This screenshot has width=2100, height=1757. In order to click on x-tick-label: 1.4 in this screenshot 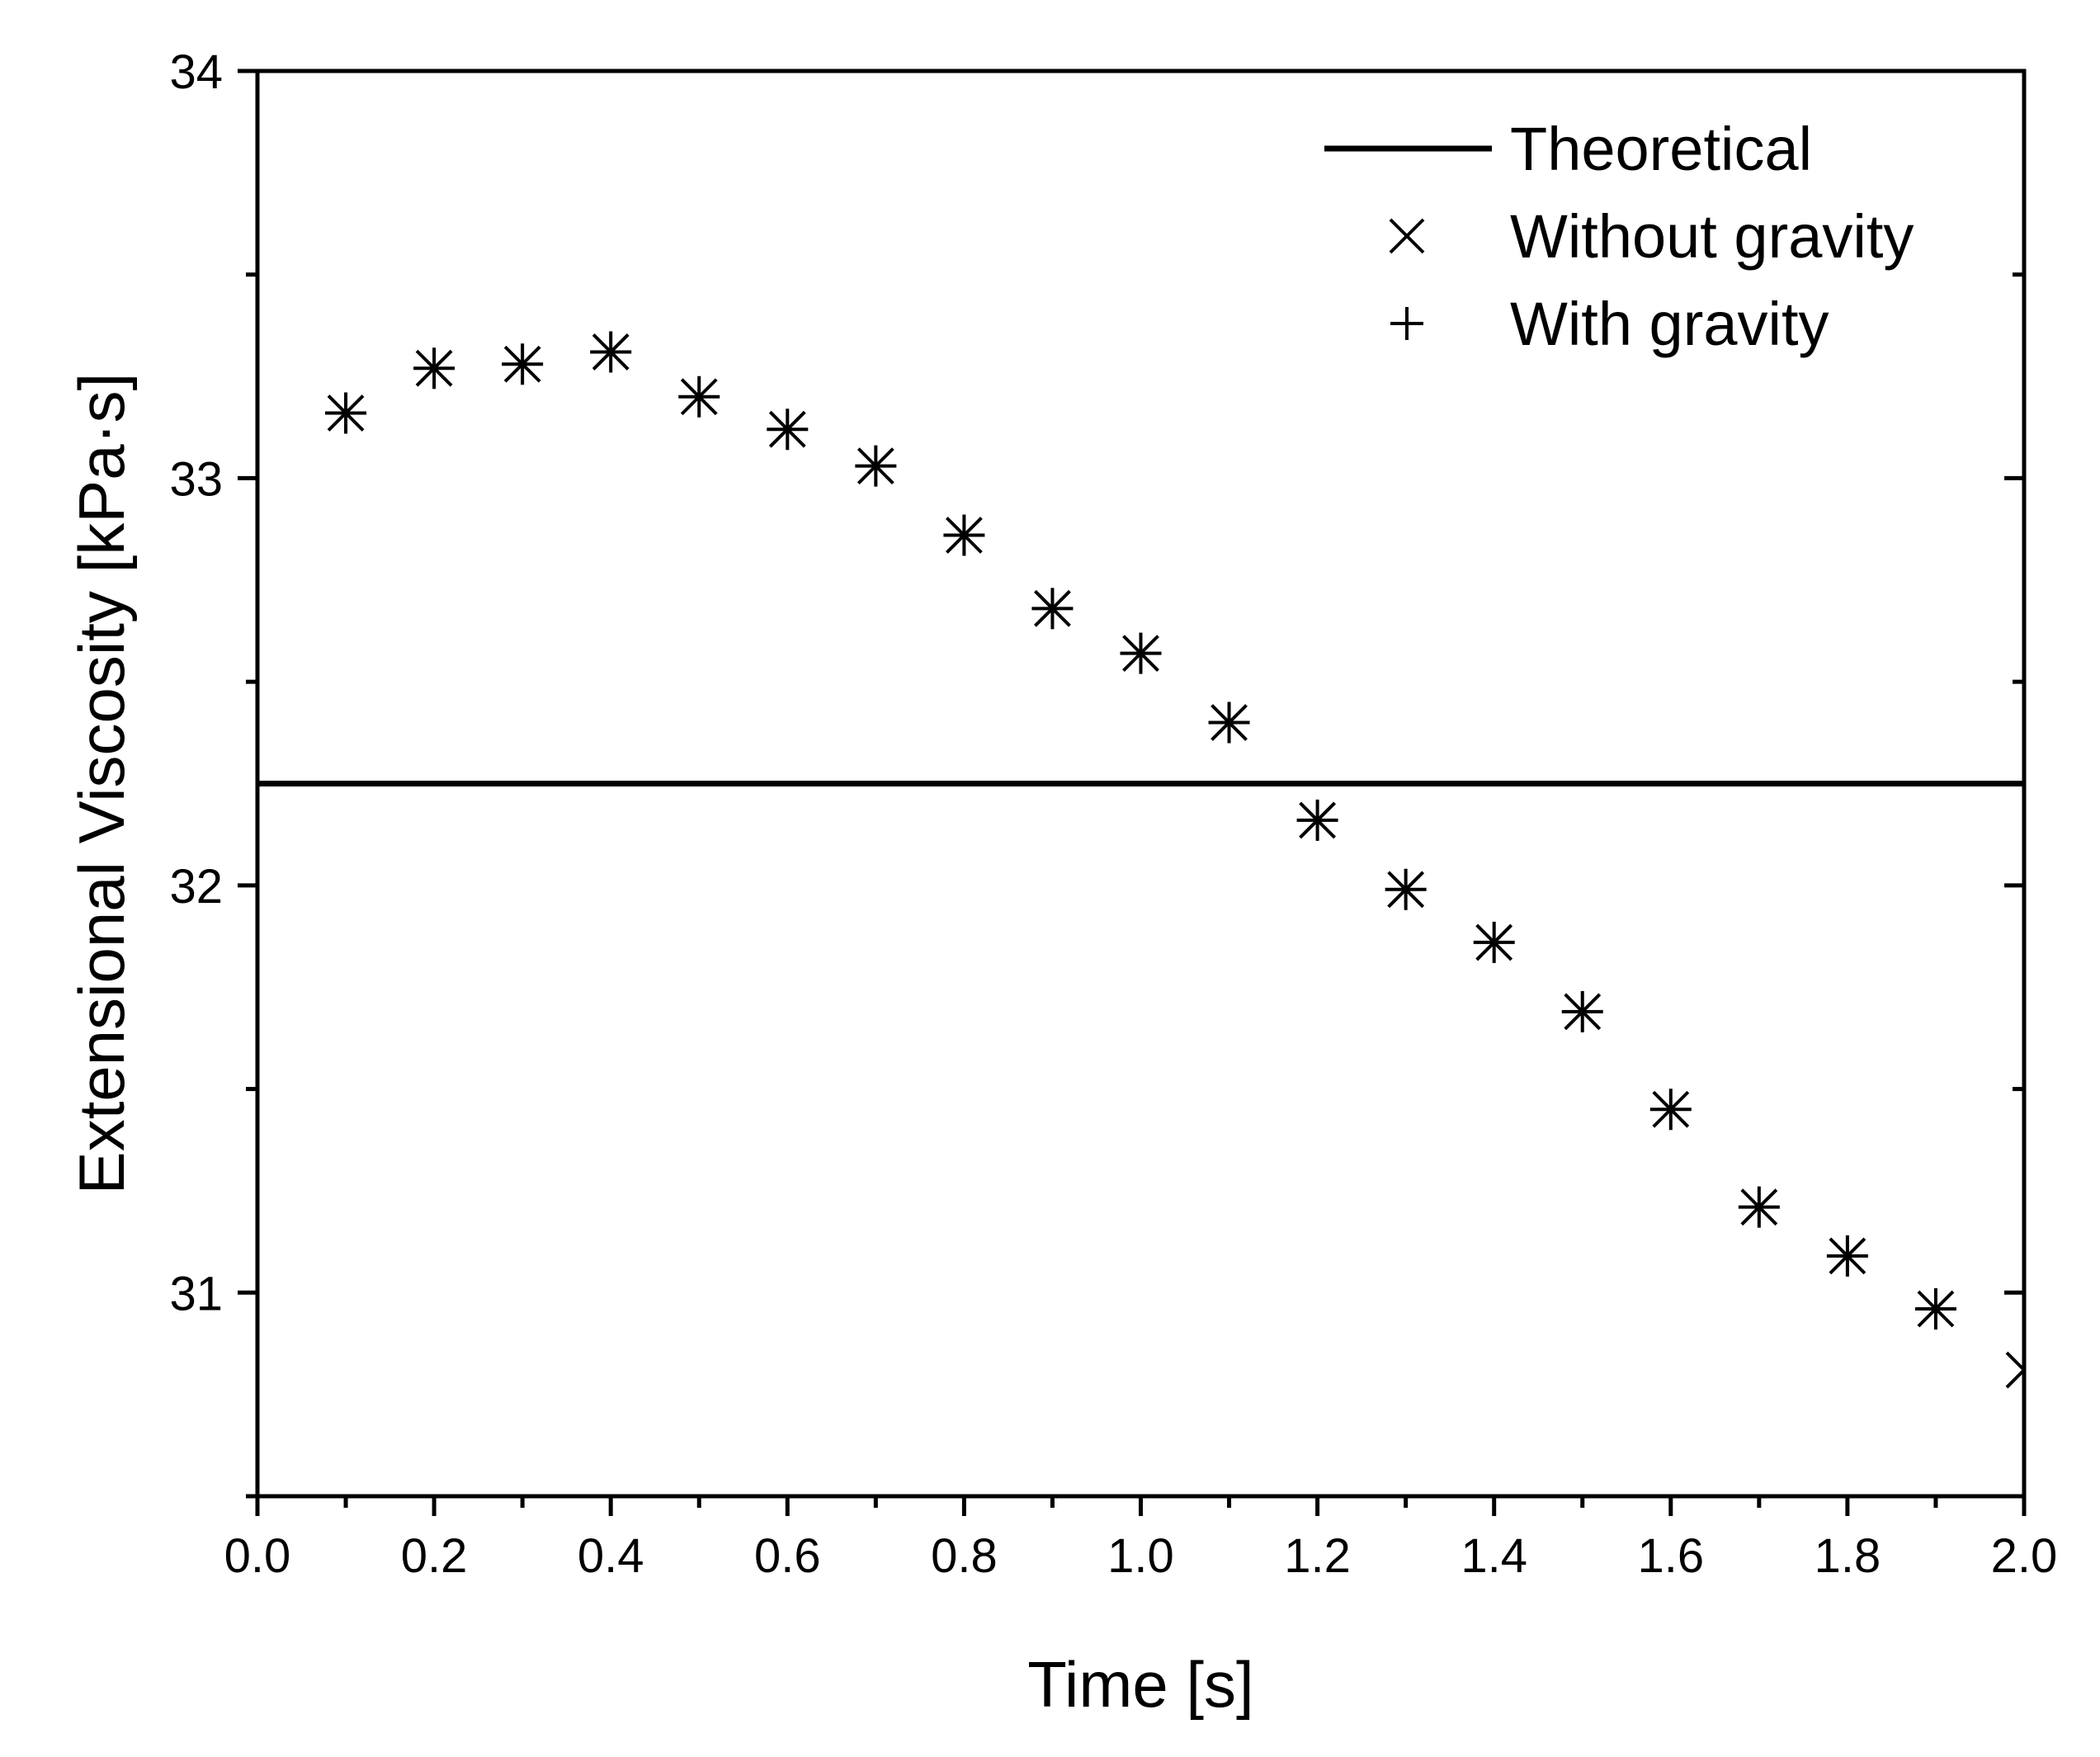, I will do `click(1494, 1556)`.